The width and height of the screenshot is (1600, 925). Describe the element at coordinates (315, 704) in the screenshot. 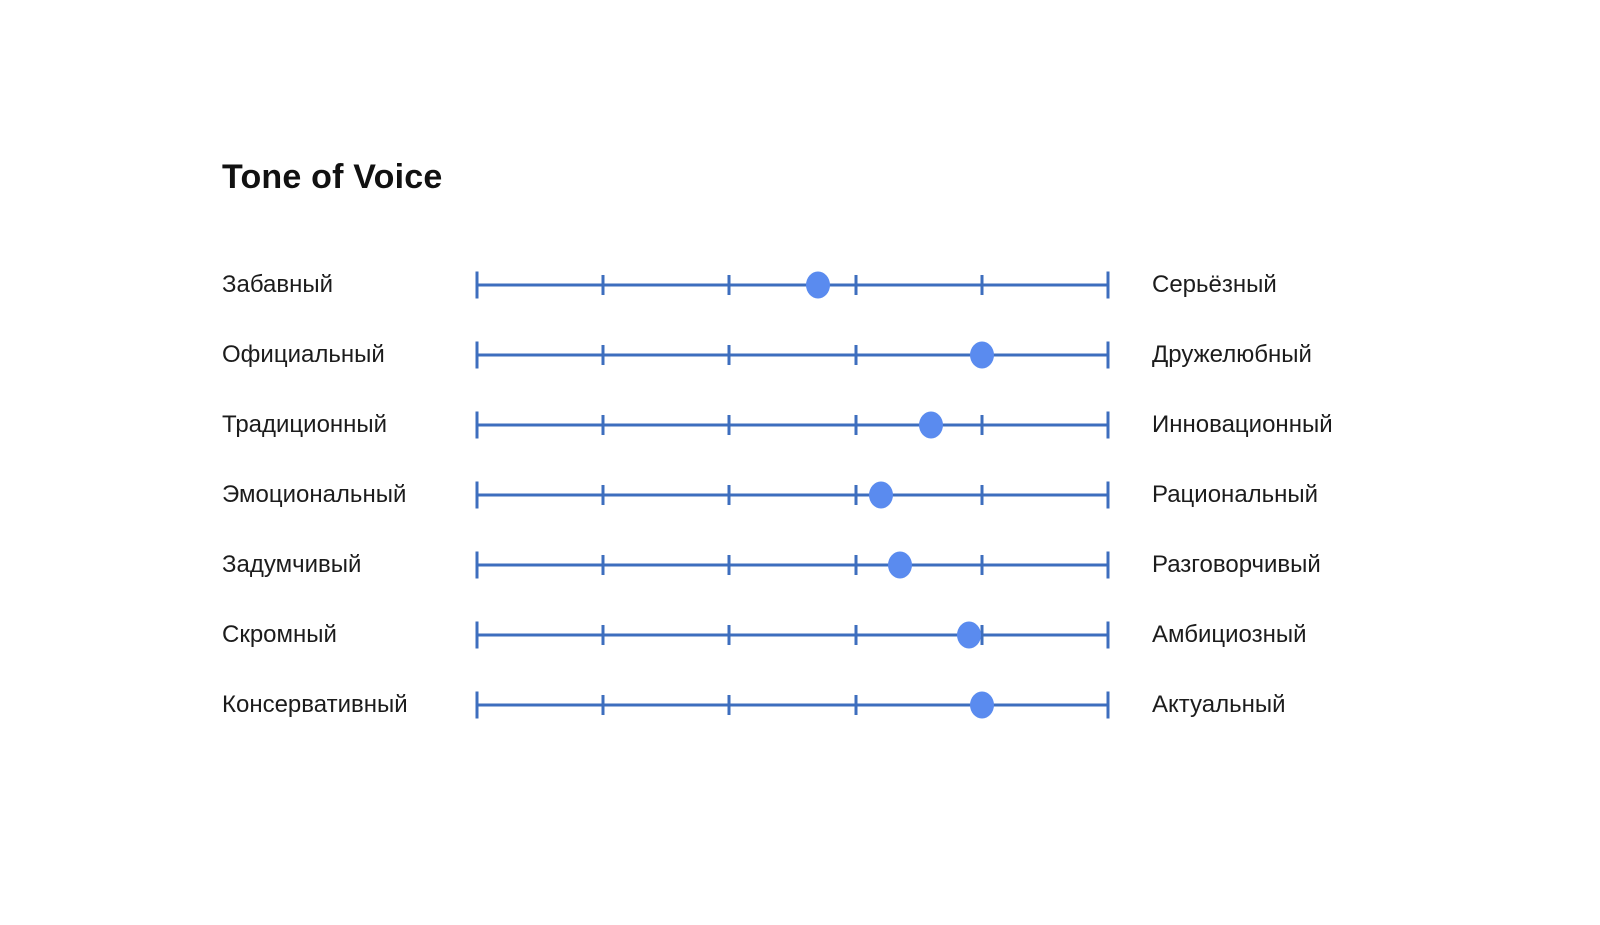

I see `left-trait-label: Консервативный` at that location.